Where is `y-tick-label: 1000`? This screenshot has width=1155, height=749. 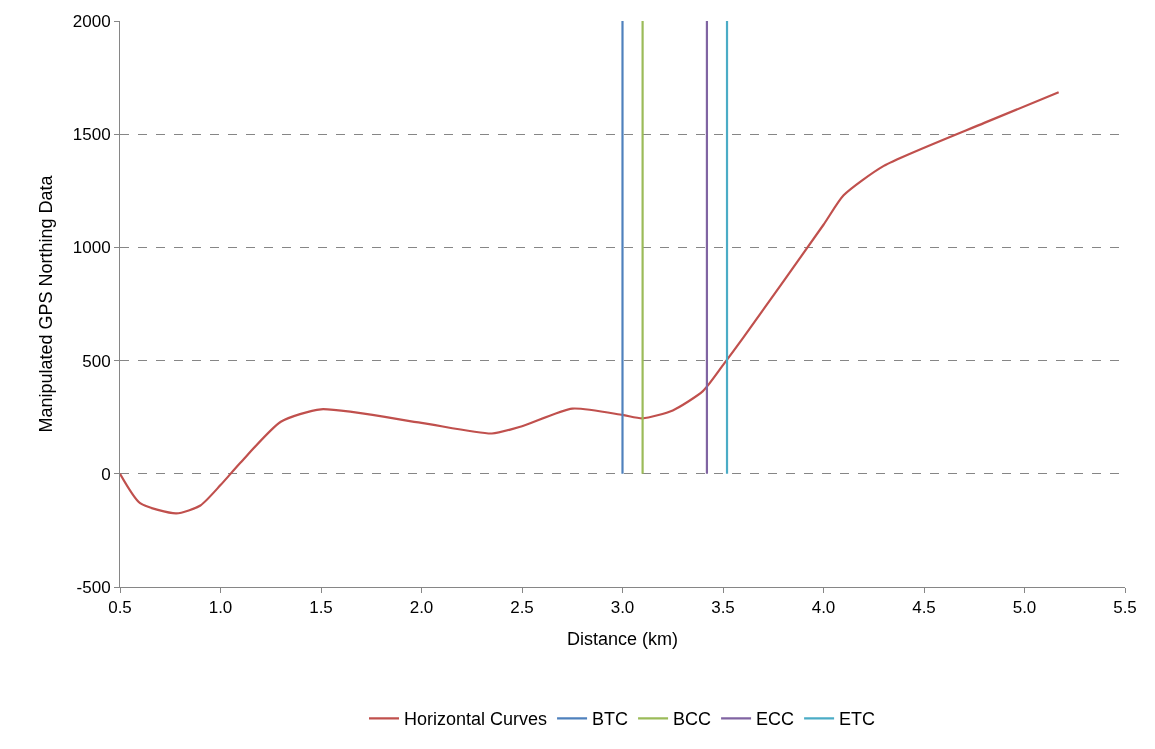
y-tick-label: 1000 is located at coordinates (91, 248).